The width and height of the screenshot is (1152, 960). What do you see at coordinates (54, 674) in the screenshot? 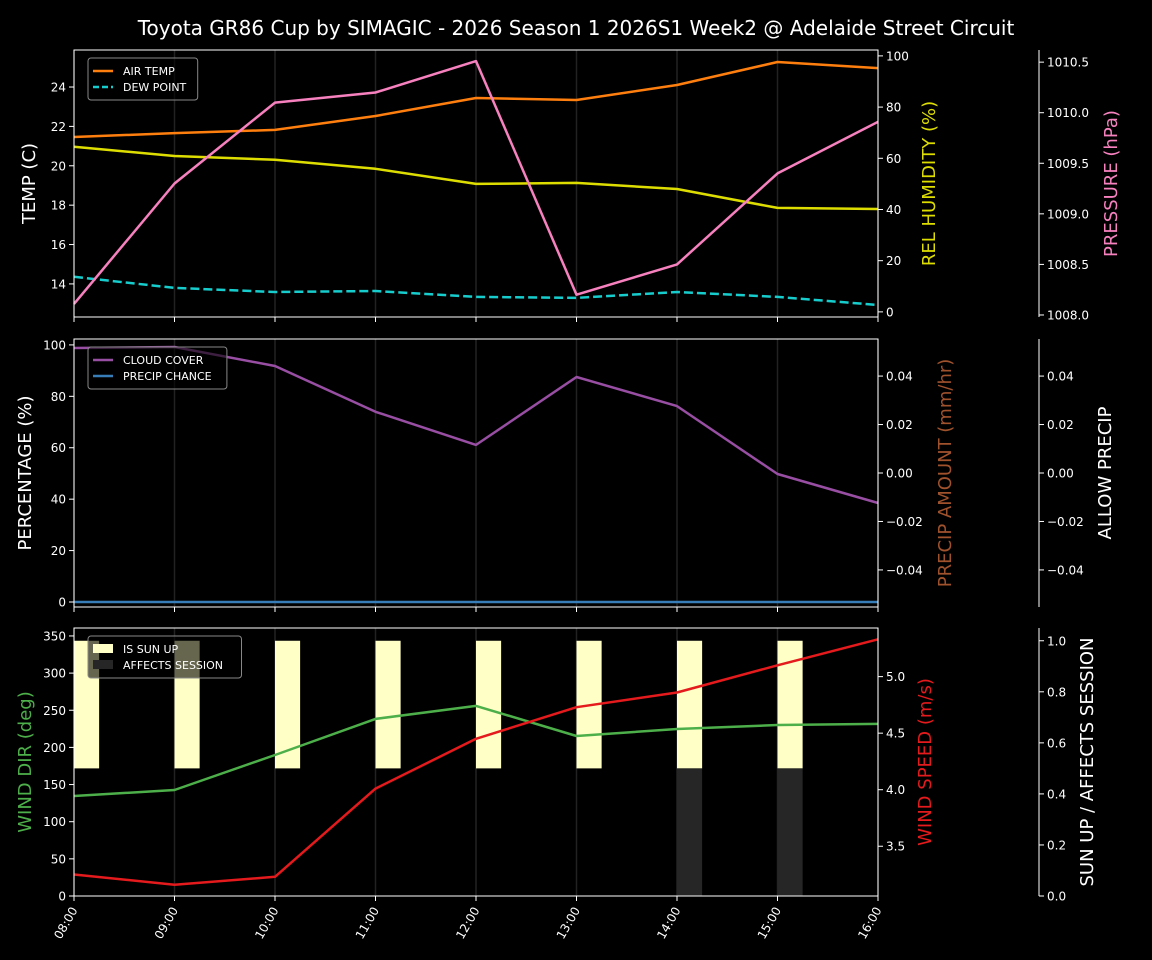
I see `y-tick-label: 300` at bounding box center [54, 674].